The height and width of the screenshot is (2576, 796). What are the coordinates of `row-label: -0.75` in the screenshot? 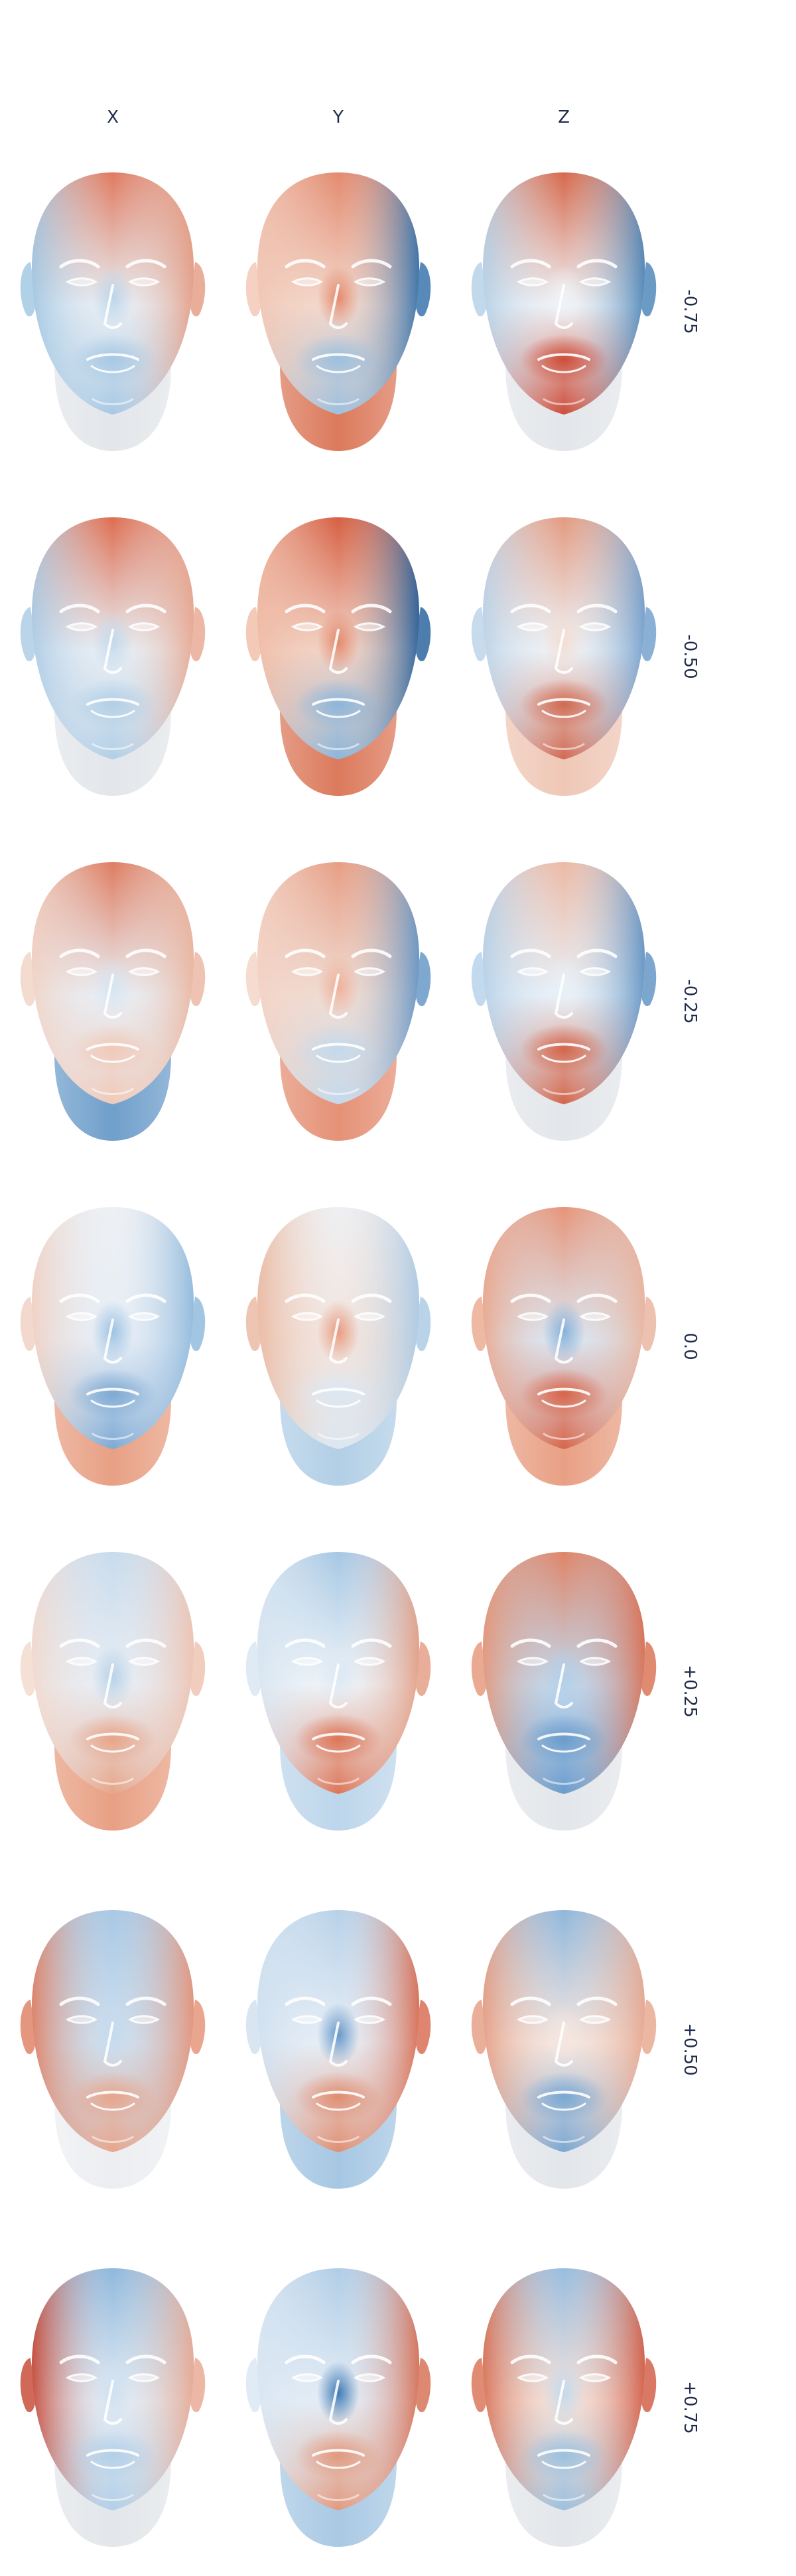 It's located at (690, 312).